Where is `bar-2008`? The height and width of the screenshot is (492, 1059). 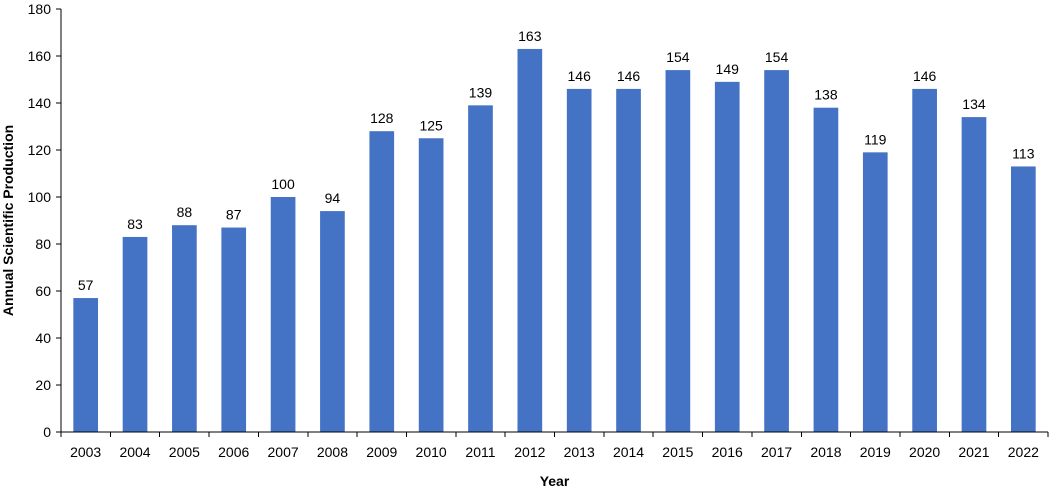 bar-2008 is located at coordinates (332, 321).